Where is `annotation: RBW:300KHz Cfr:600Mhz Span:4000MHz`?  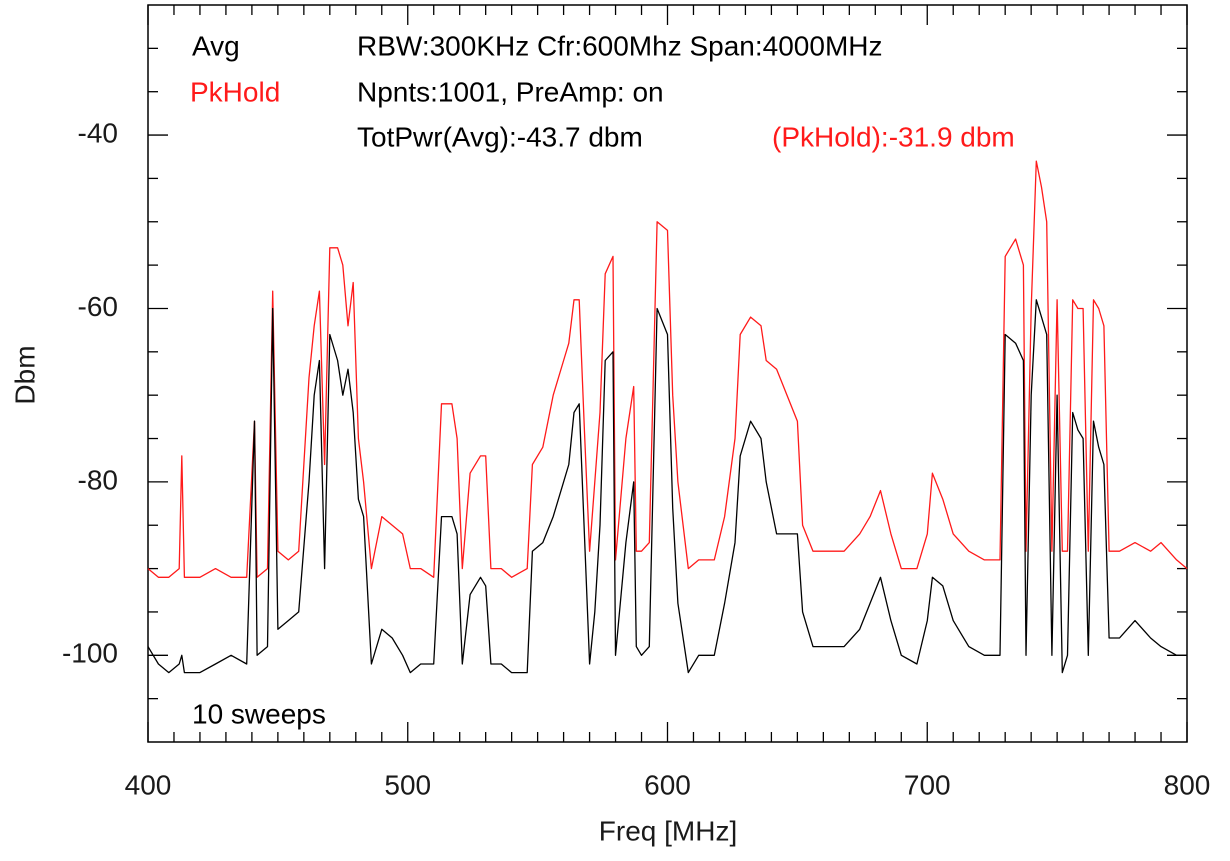 annotation: RBW:300KHz Cfr:600Mhz Span:4000MHz is located at coordinates (620, 45).